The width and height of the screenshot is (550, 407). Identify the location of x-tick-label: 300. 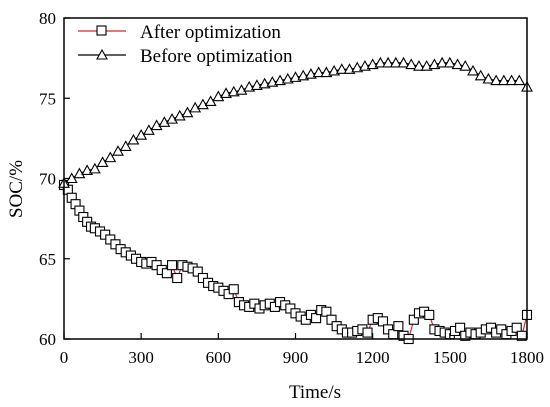
(141, 357).